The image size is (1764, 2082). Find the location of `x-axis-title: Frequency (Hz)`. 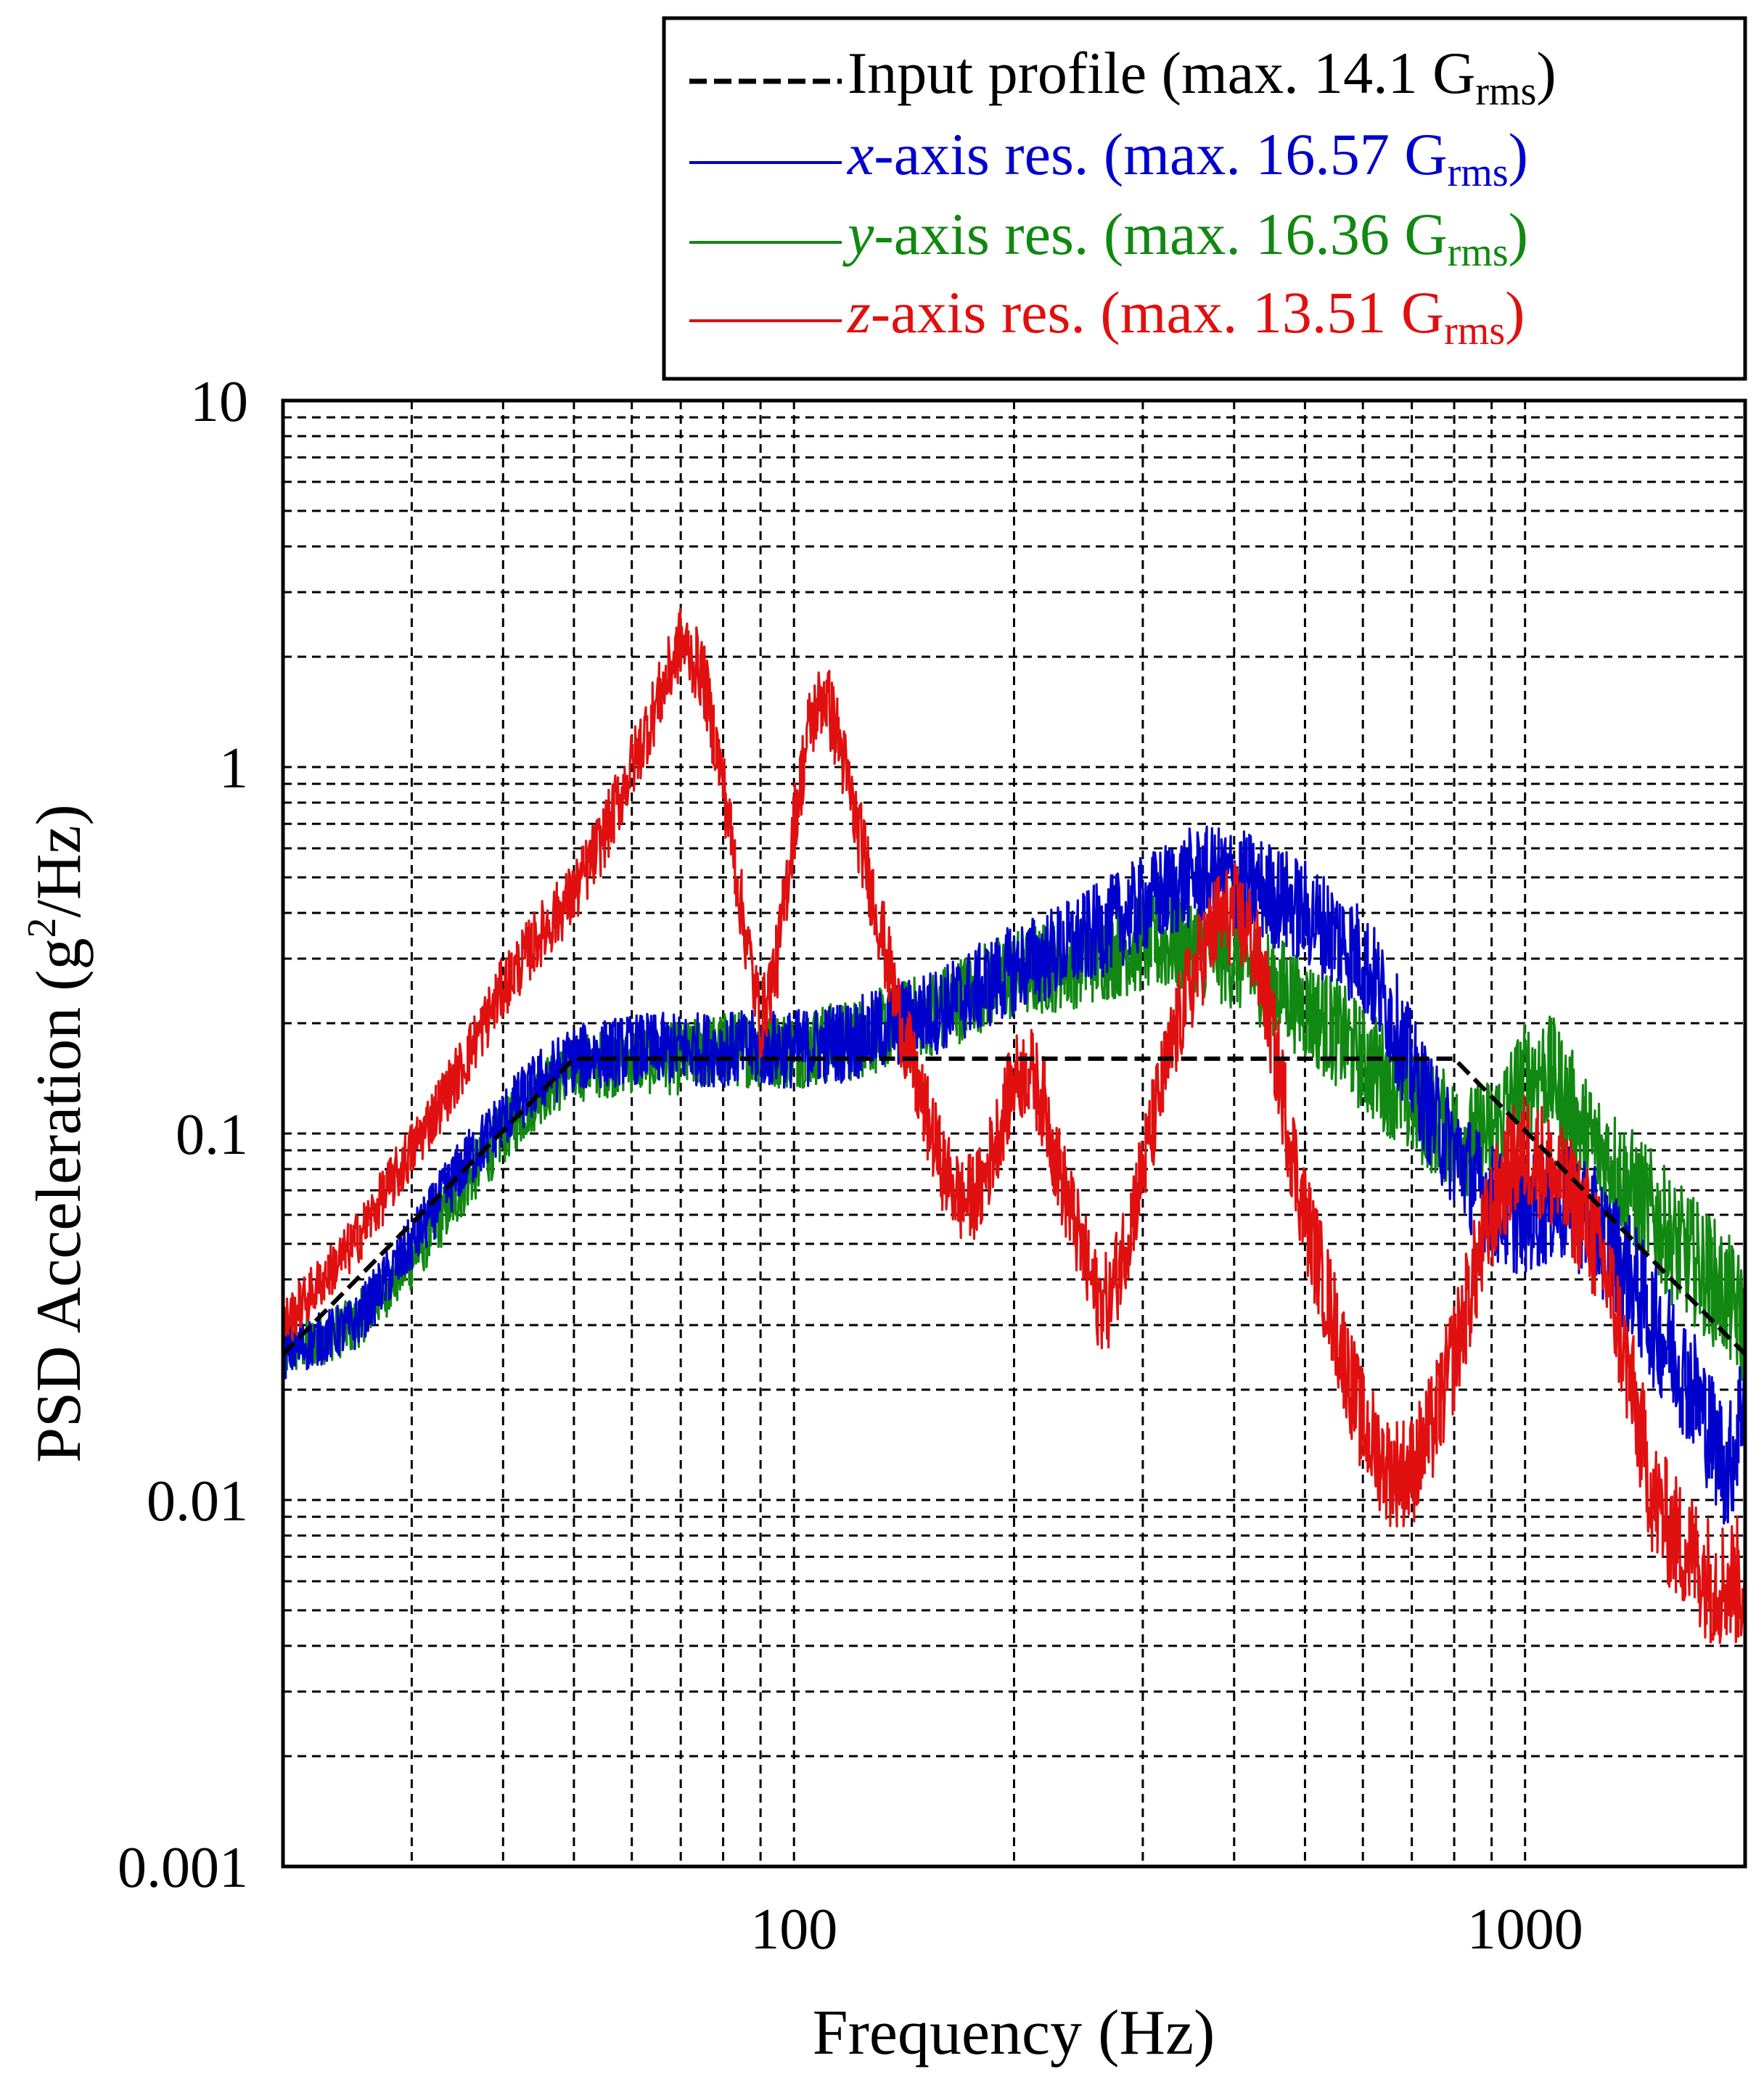

x-axis-title: Frequency (Hz) is located at coordinates (1014, 2033).